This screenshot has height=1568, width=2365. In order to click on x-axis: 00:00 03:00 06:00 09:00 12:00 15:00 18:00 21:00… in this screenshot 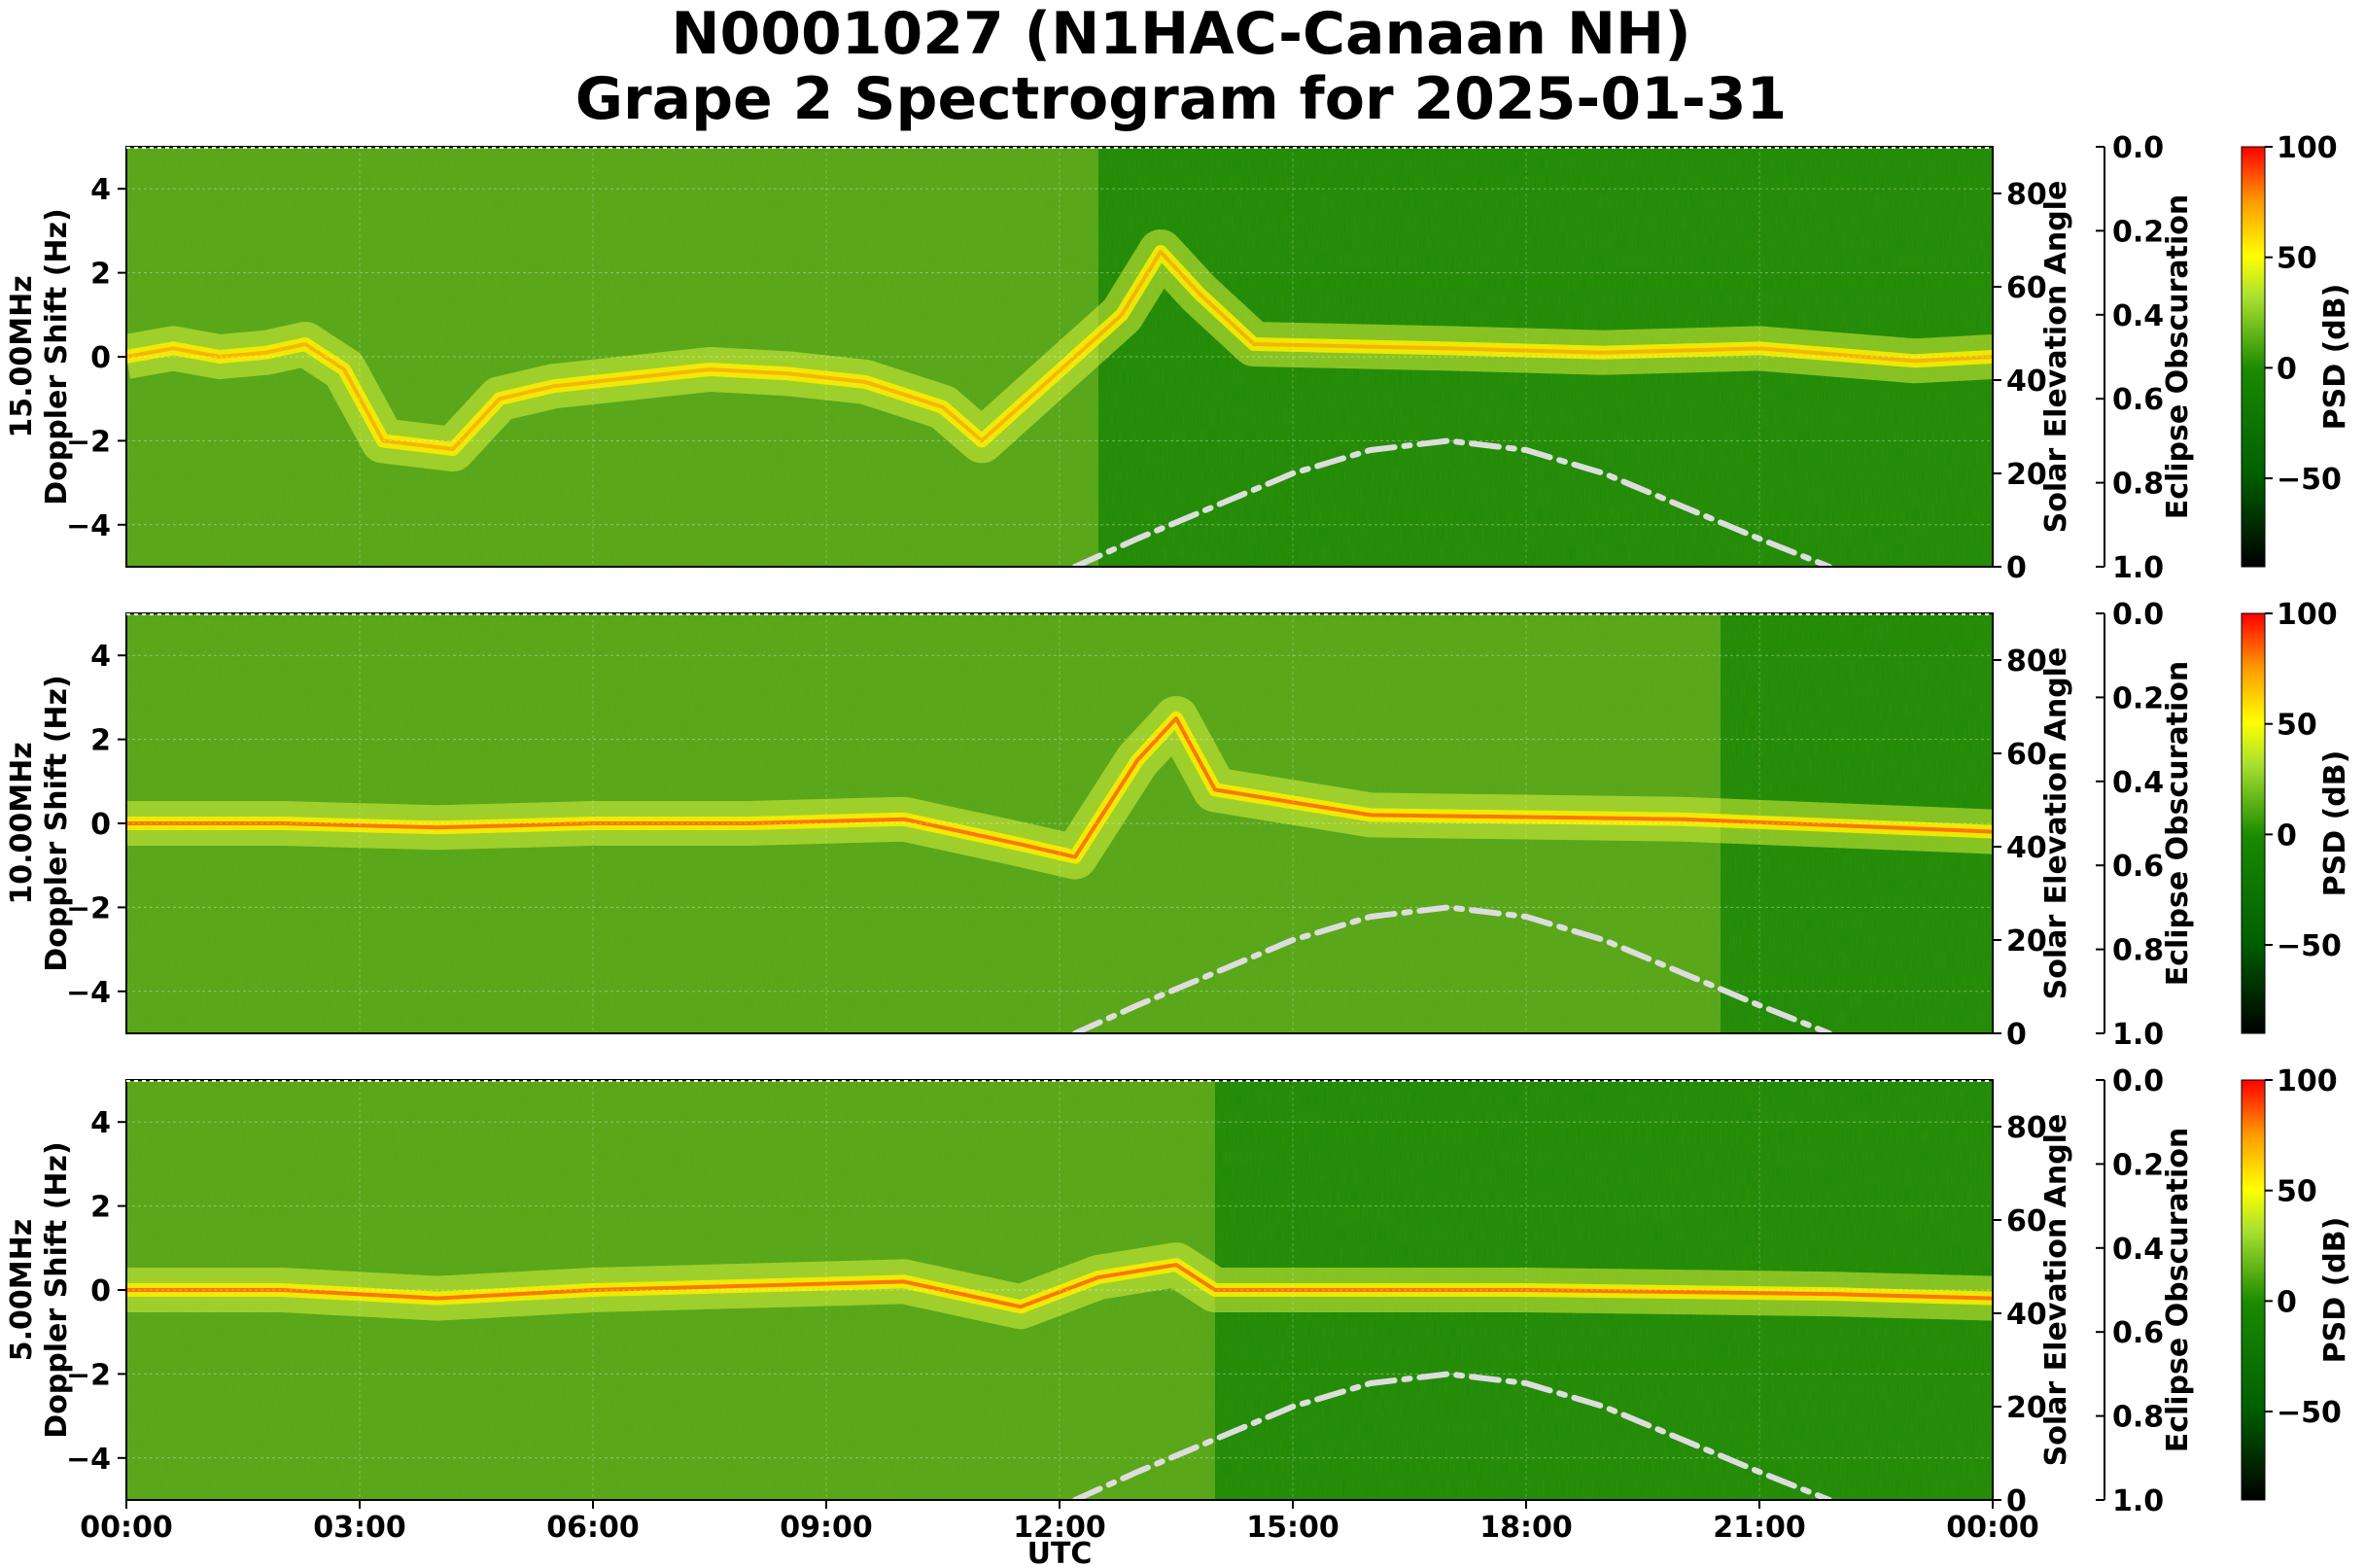, I will do `click(1060, 1534)`.